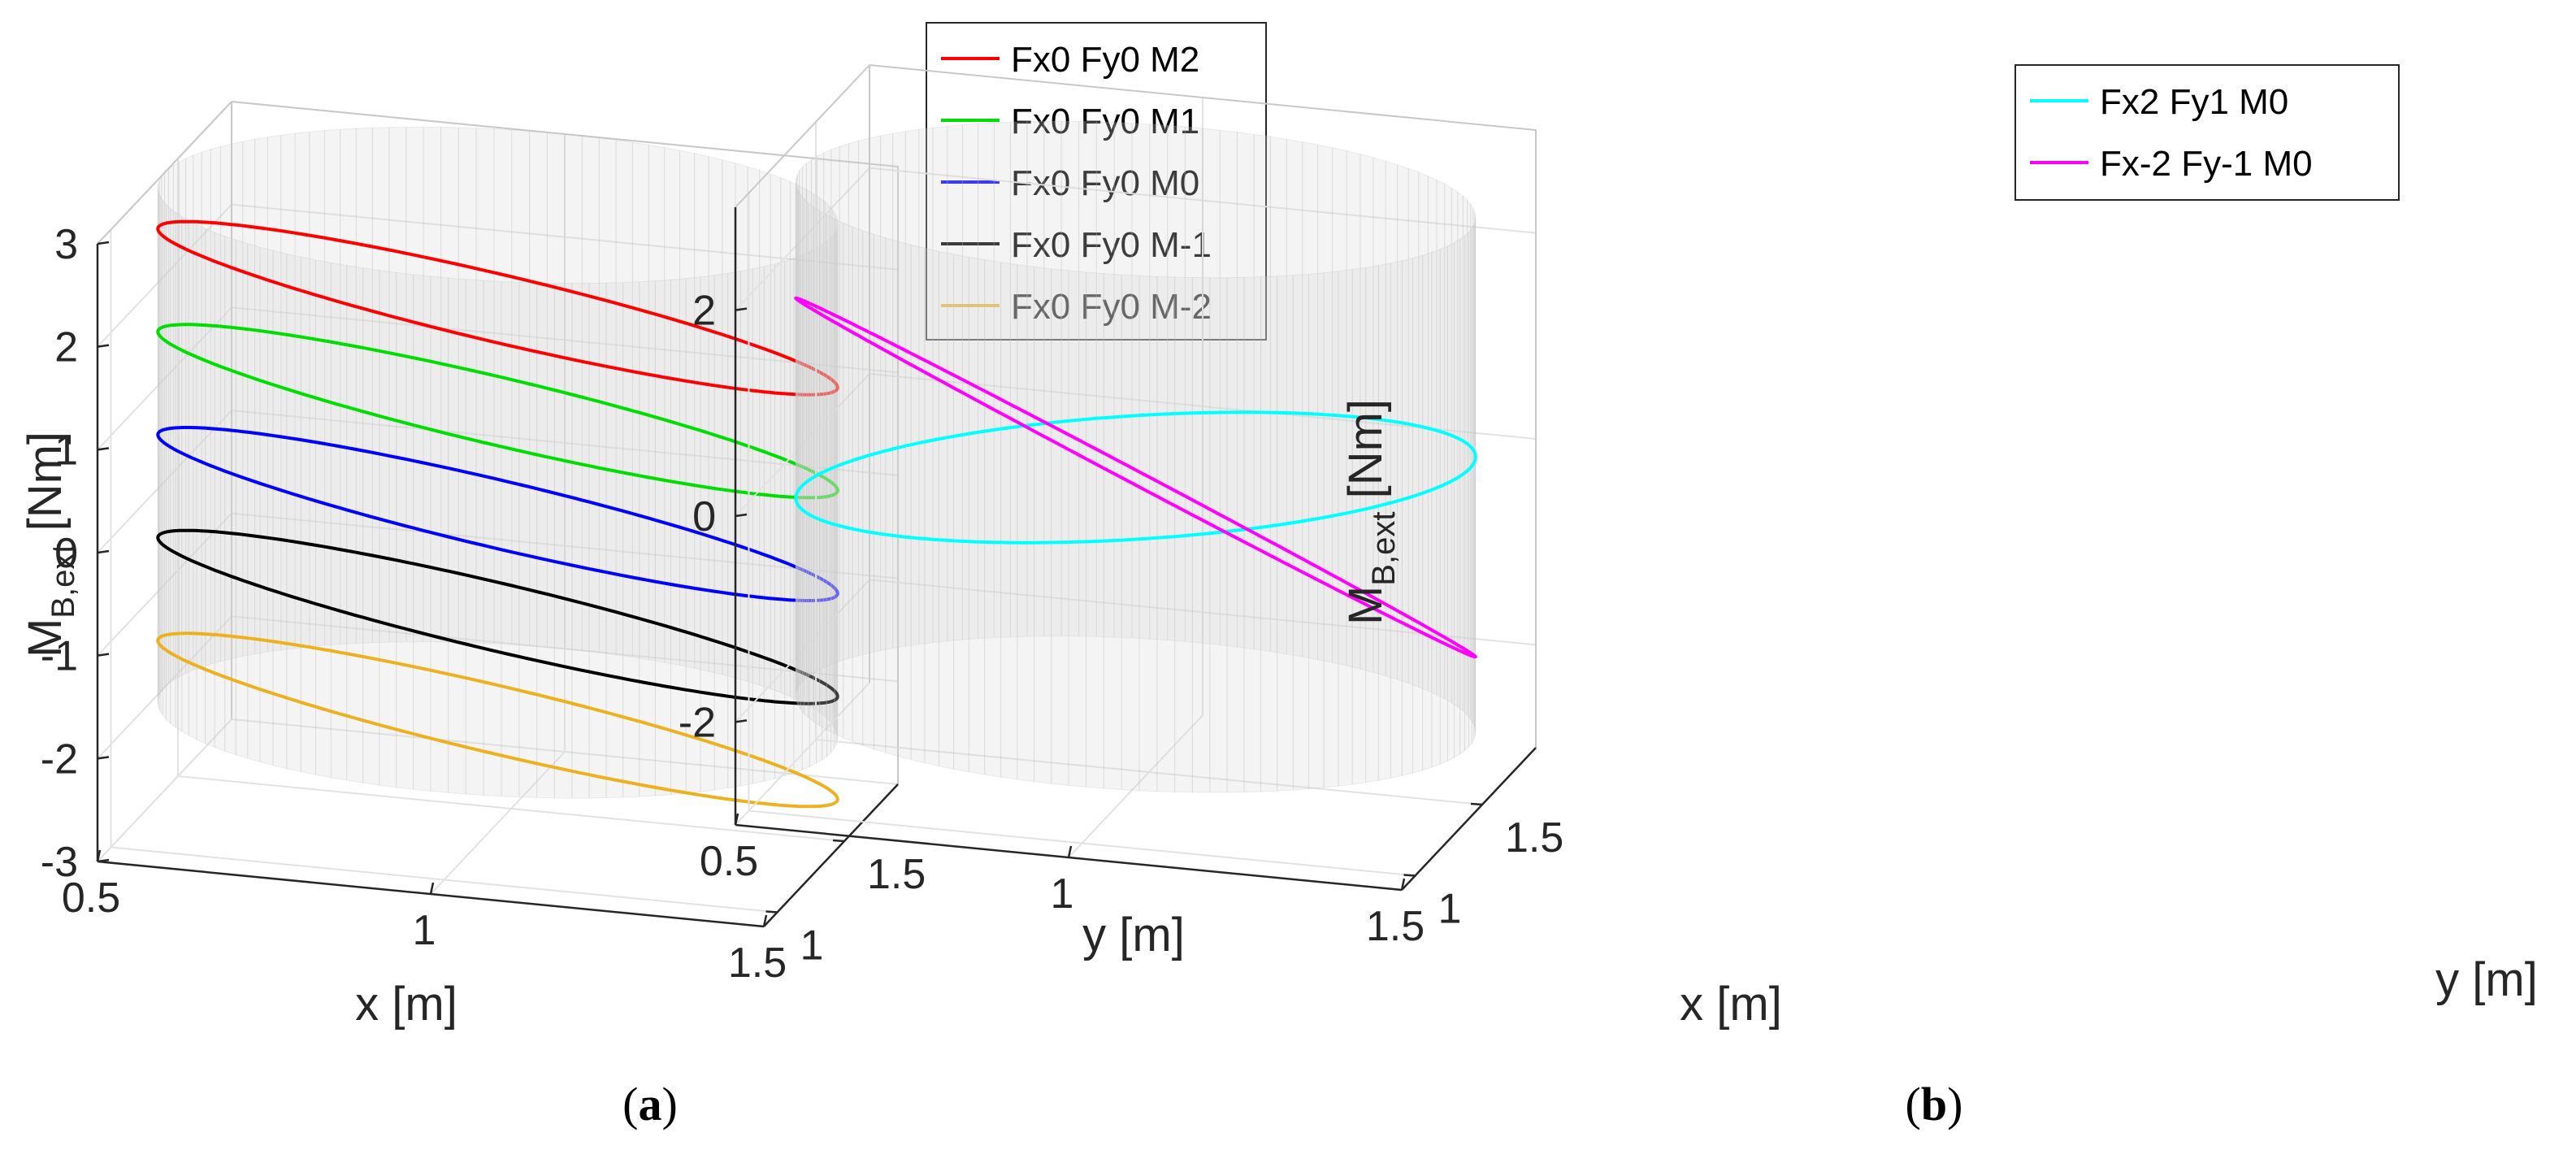  What do you see at coordinates (1062, 894) in the screenshot?
I see `panel-b-x-tick-label: 1` at bounding box center [1062, 894].